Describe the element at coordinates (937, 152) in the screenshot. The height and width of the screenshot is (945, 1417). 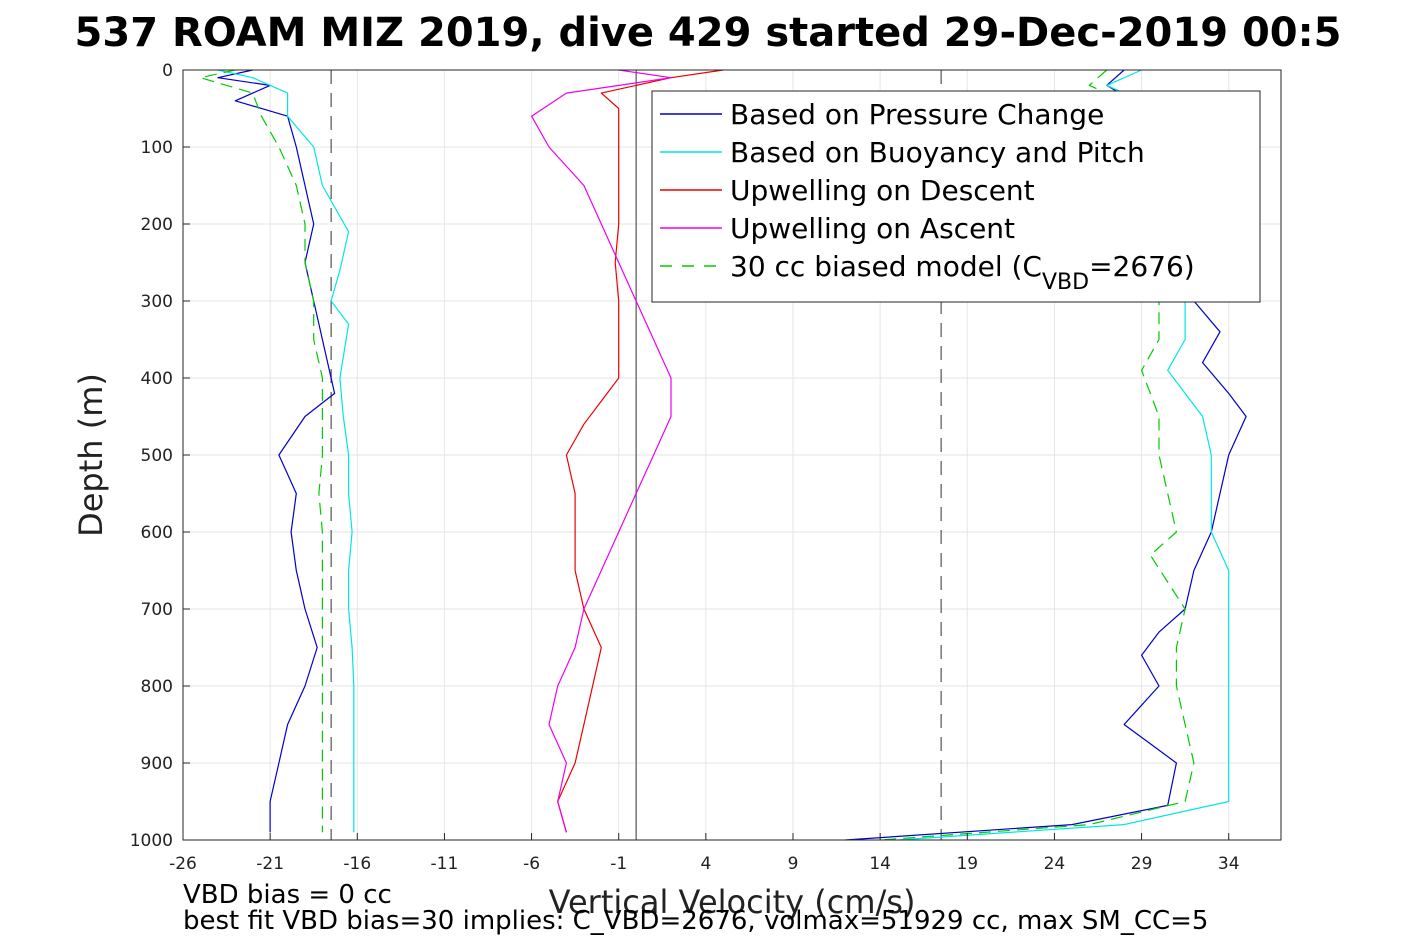
I see `legend-entry: Based on Buoyancy and Pitch` at that location.